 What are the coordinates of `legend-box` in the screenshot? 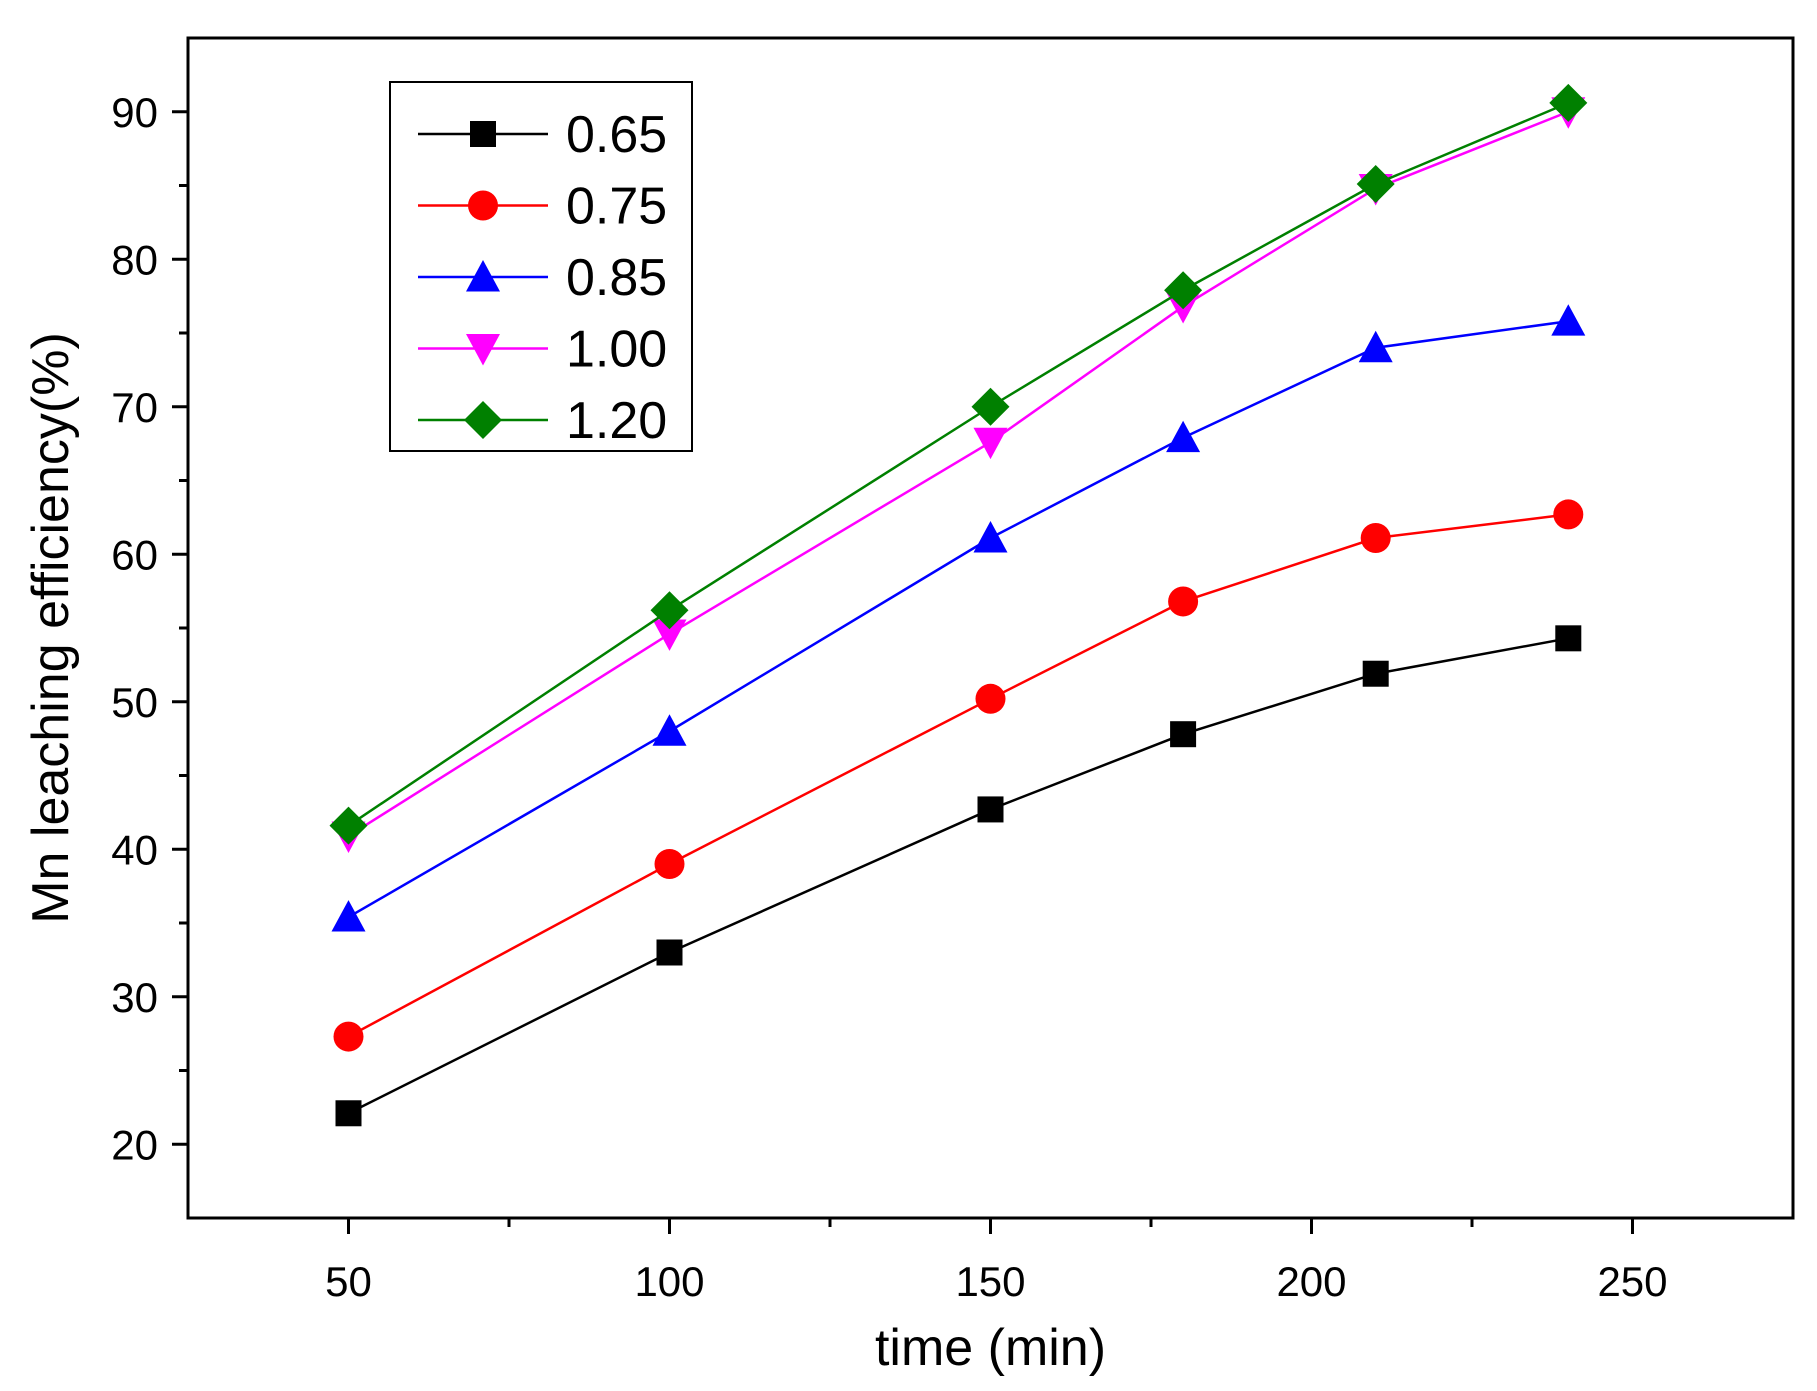 It's located at (541, 266).